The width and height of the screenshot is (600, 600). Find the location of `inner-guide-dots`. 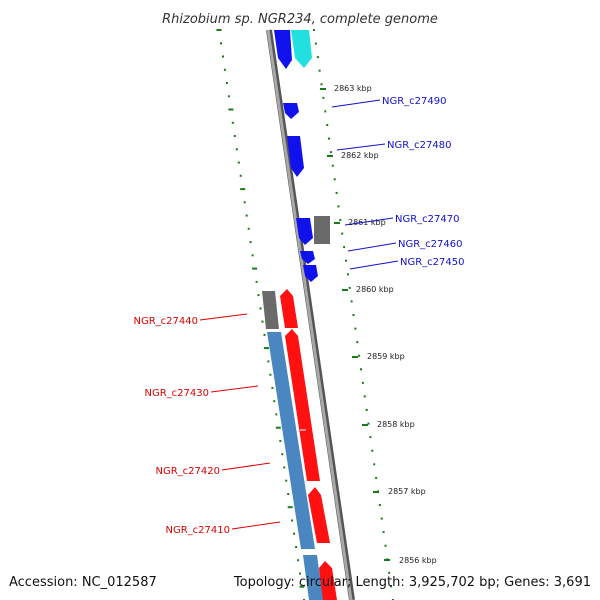

inner-guide-dots is located at coordinates (260, 314).